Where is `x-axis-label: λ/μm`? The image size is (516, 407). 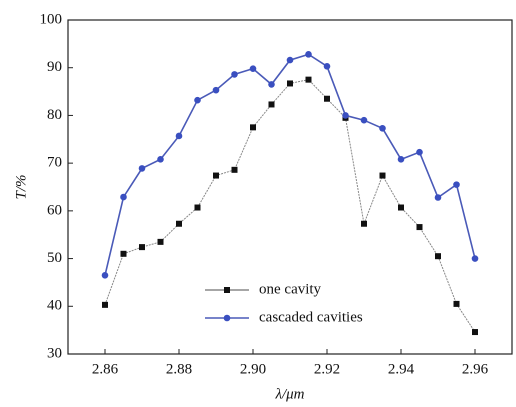
x-axis-label: λ/μm is located at coordinates (289, 394).